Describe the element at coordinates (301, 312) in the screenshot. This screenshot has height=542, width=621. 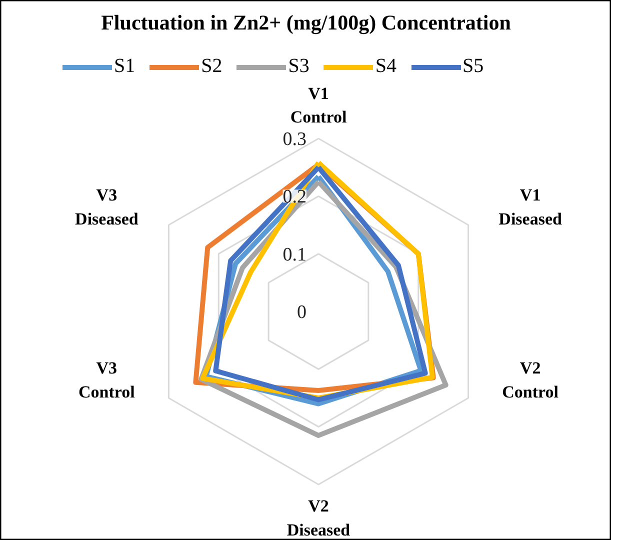
I see `y-tick-label: 0` at that location.